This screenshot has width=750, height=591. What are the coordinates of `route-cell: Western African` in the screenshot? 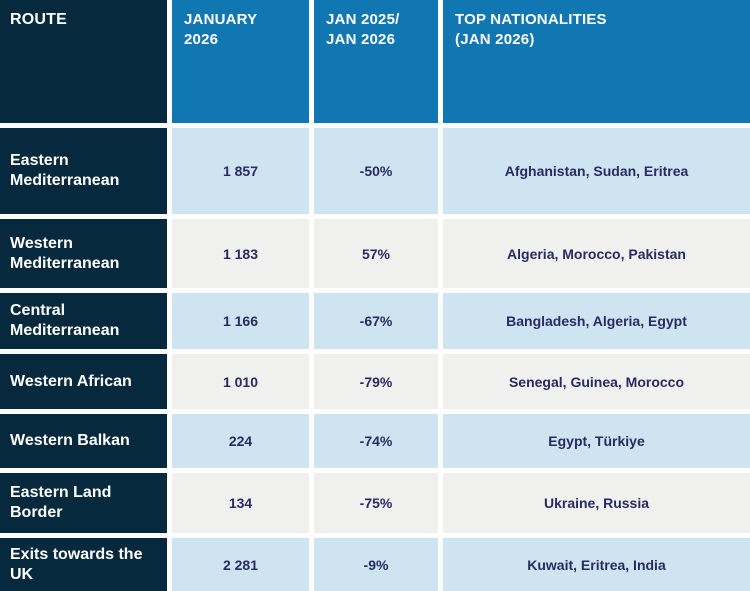 It's located at (83, 381).